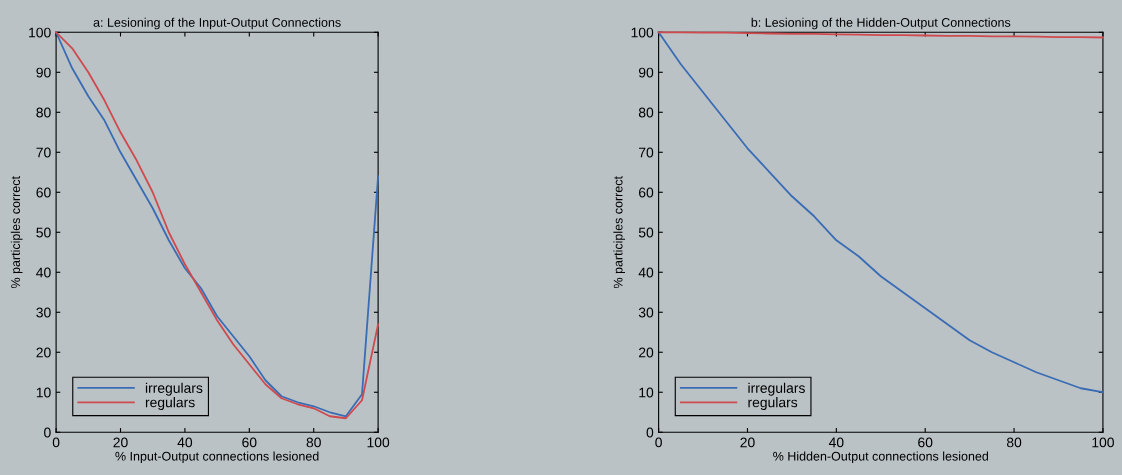  What do you see at coordinates (881, 457) in the screenshot?
I see `x-axis-title: % Hidden-Output connections lesioned` at bounding box center [881, 457].